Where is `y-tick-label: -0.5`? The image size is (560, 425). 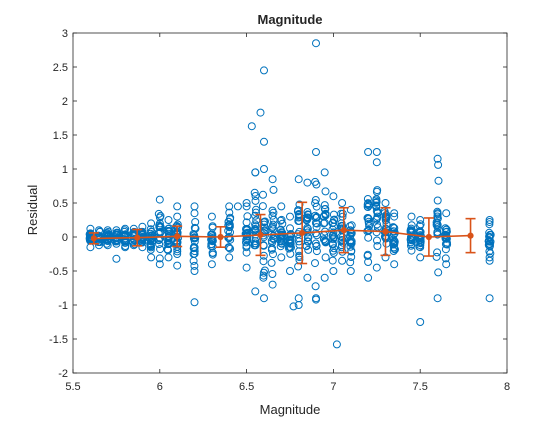
y-tick-label: -0.5 is located at coordinates (58, 272).